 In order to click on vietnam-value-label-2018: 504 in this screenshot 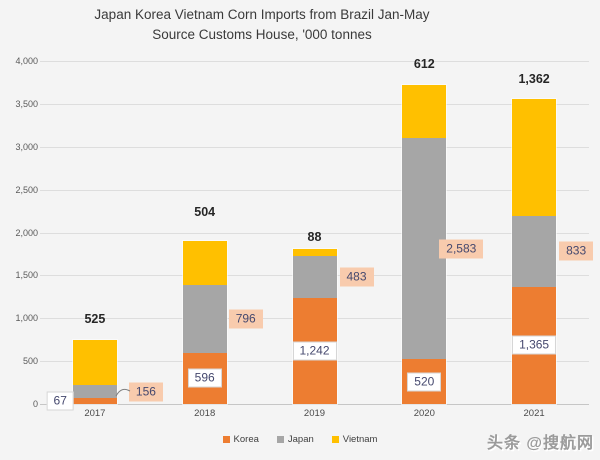, I will do `click(205, 212)`.